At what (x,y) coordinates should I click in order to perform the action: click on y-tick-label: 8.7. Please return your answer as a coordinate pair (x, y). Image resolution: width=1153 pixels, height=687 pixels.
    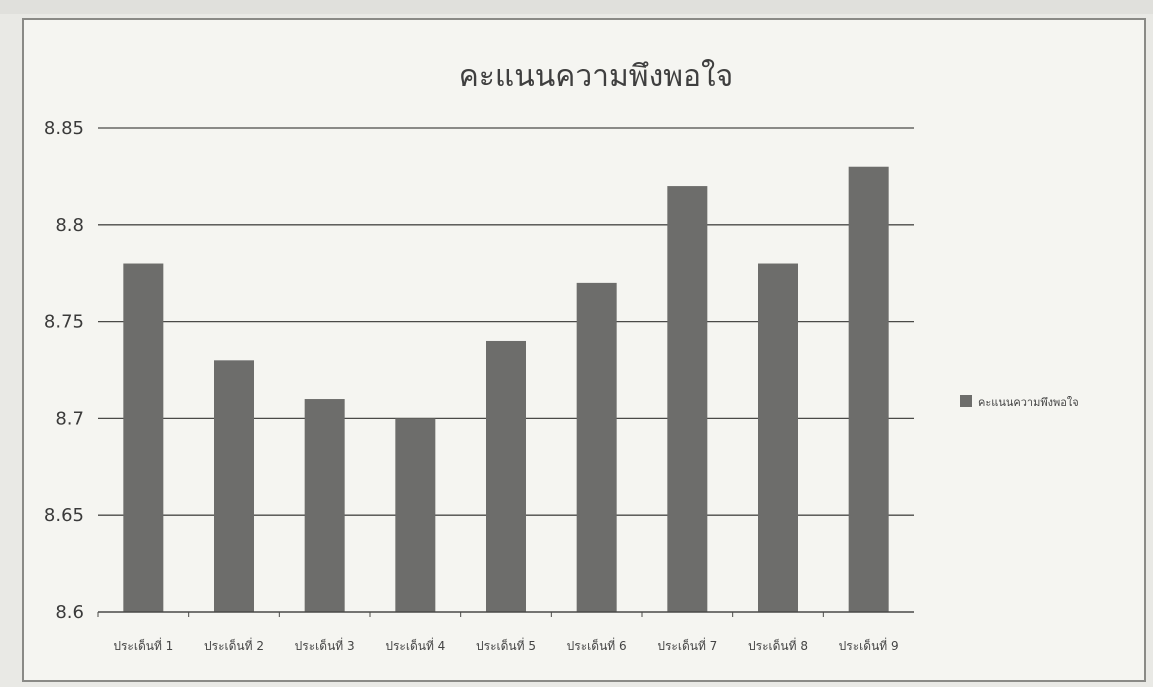
    Looking at the image, I should click on (69, 418).